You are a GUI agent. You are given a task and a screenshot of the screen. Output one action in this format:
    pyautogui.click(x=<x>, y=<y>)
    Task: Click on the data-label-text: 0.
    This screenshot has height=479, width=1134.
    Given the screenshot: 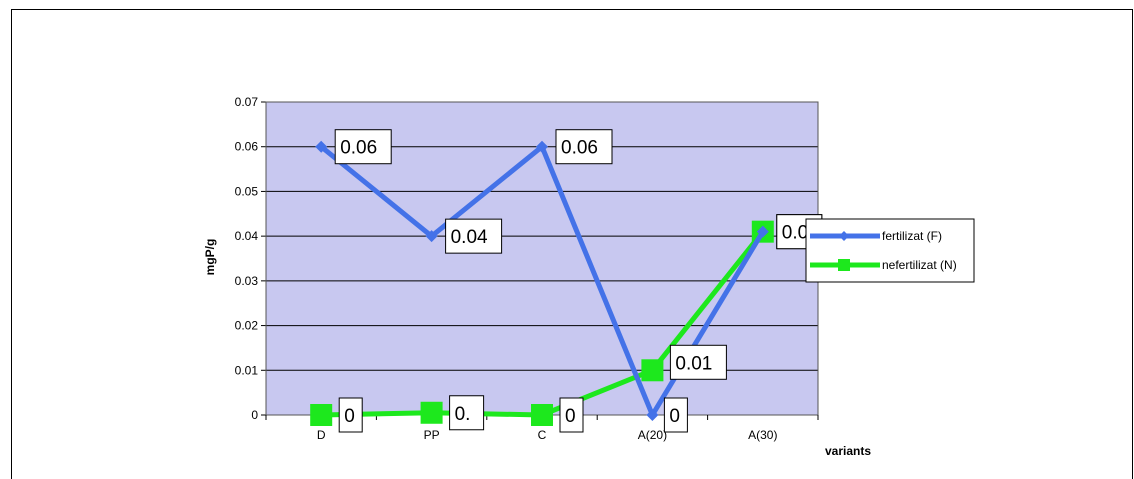 What is the action you would take?
    pyautogui.click(x=463, y=414)
    